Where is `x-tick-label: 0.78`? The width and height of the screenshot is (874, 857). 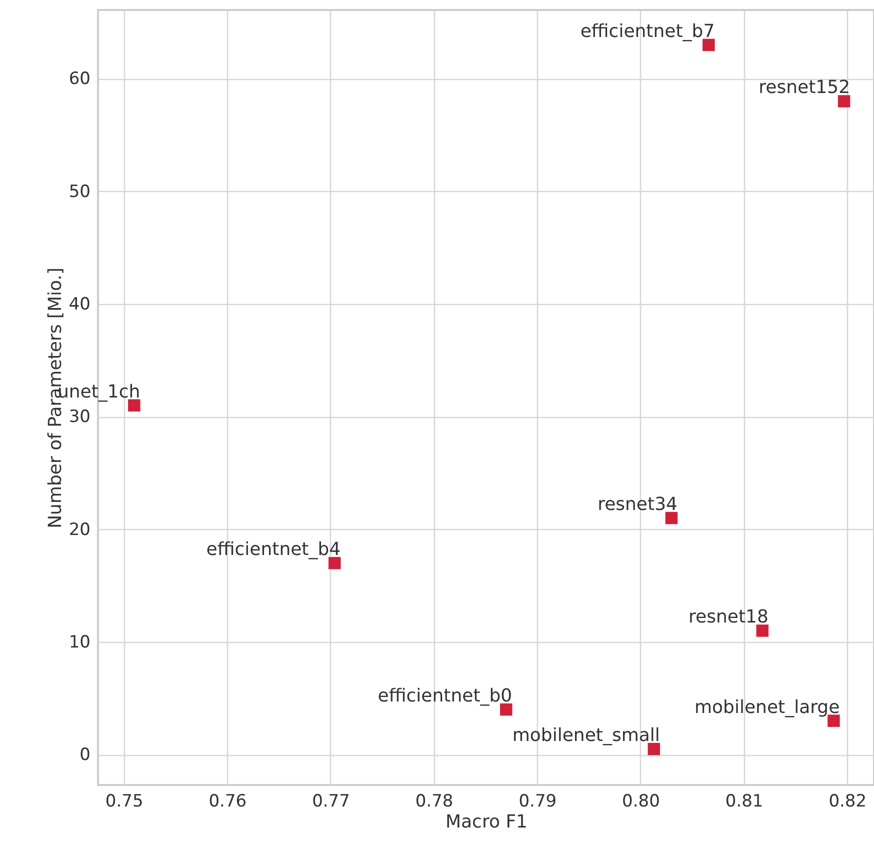
x-tick-label: 0.78 is located at coordinates (434, 802).